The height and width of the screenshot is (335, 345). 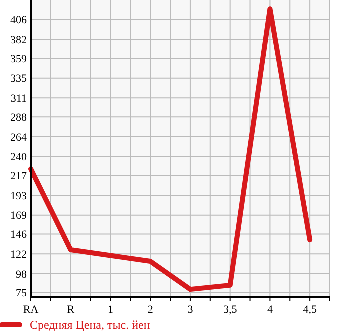 I want to click on y-tick-label: 193, so click(x=19, y=196).